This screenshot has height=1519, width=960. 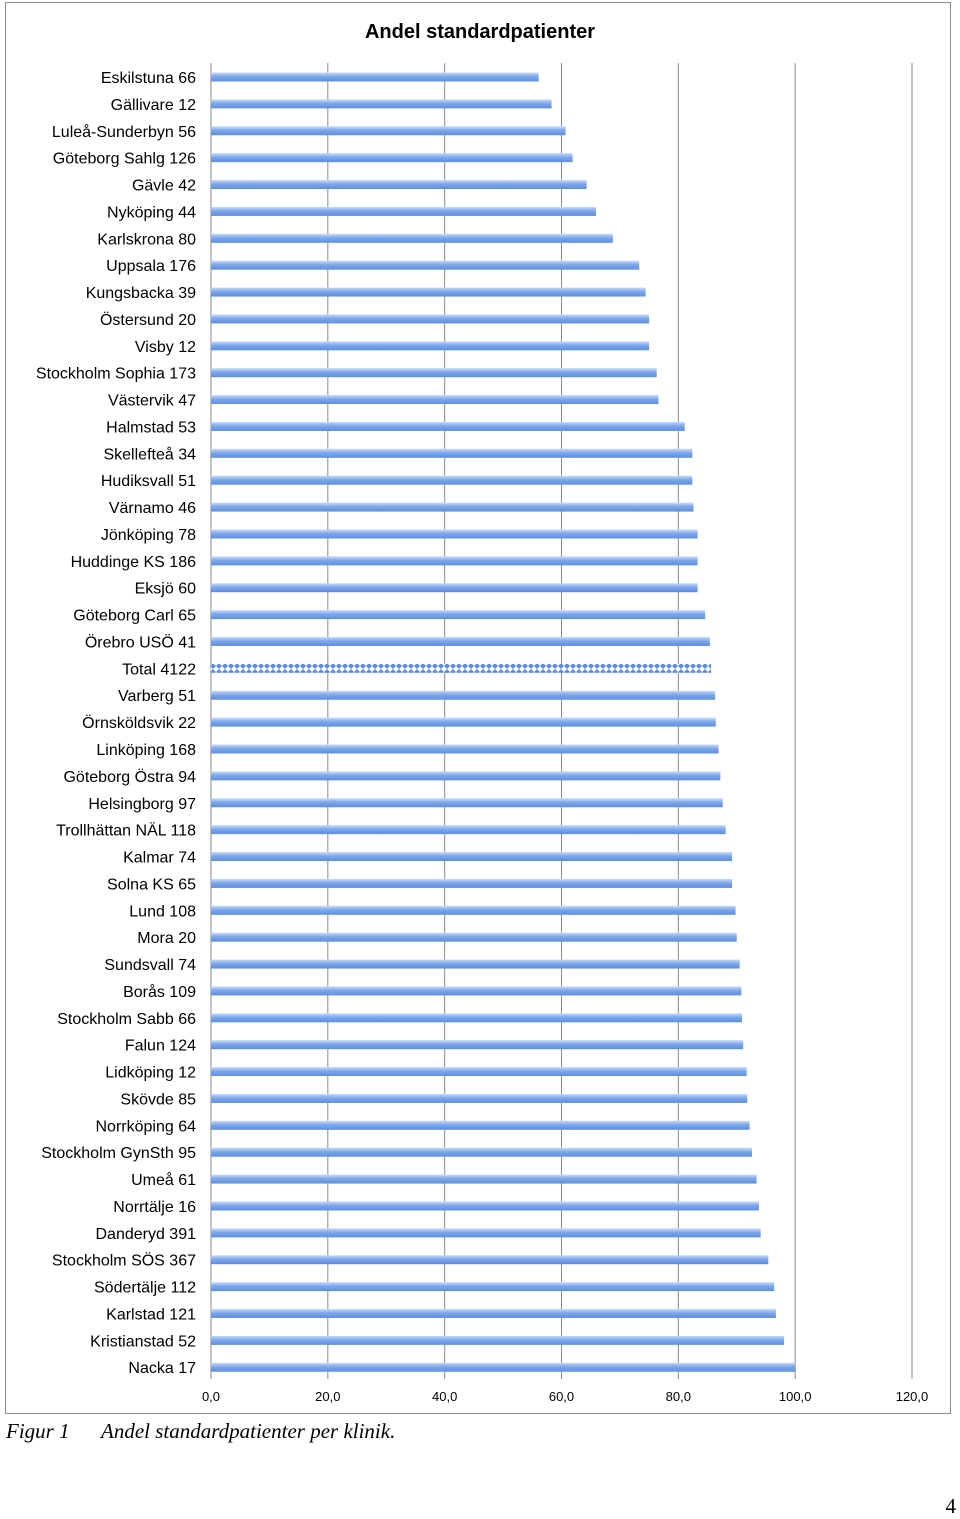 What do you see at coordinates (912, 1396) in the screenshot?
I see `x-tick-label: 120,0` at bounding box center [912, 1396].